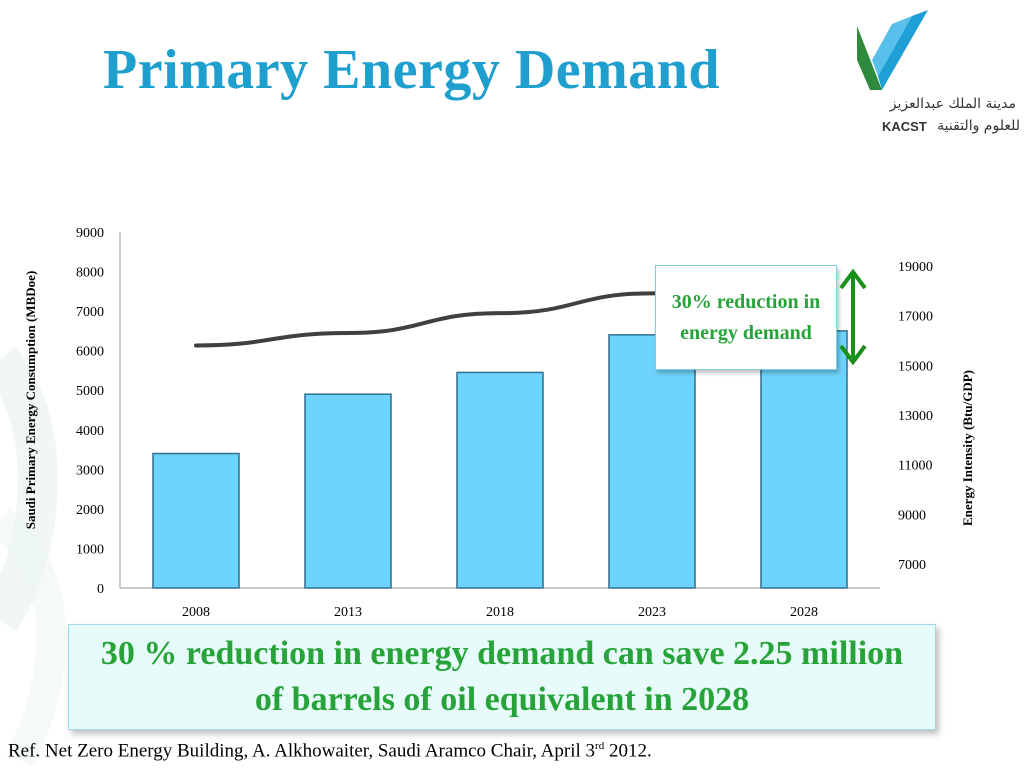  Describe the element at coordinates (804, 612) in the screenshot. I see `x-tick-label: 2028` at that location.